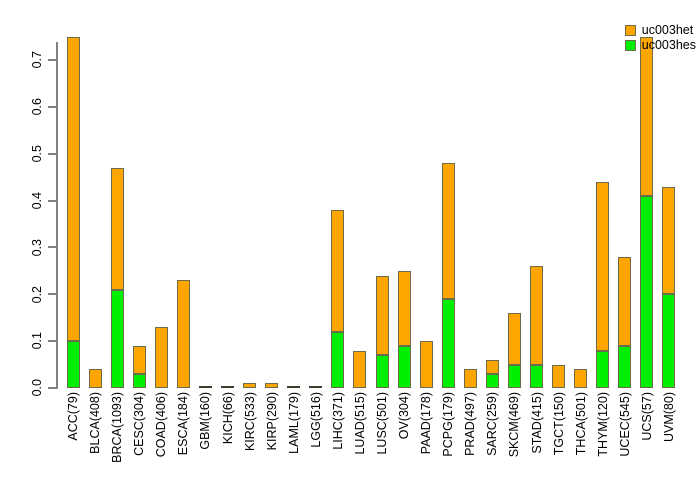 The image size is (700, 480). I want to click on x-axis-tick-label: UVM(80), so click(668, 417).